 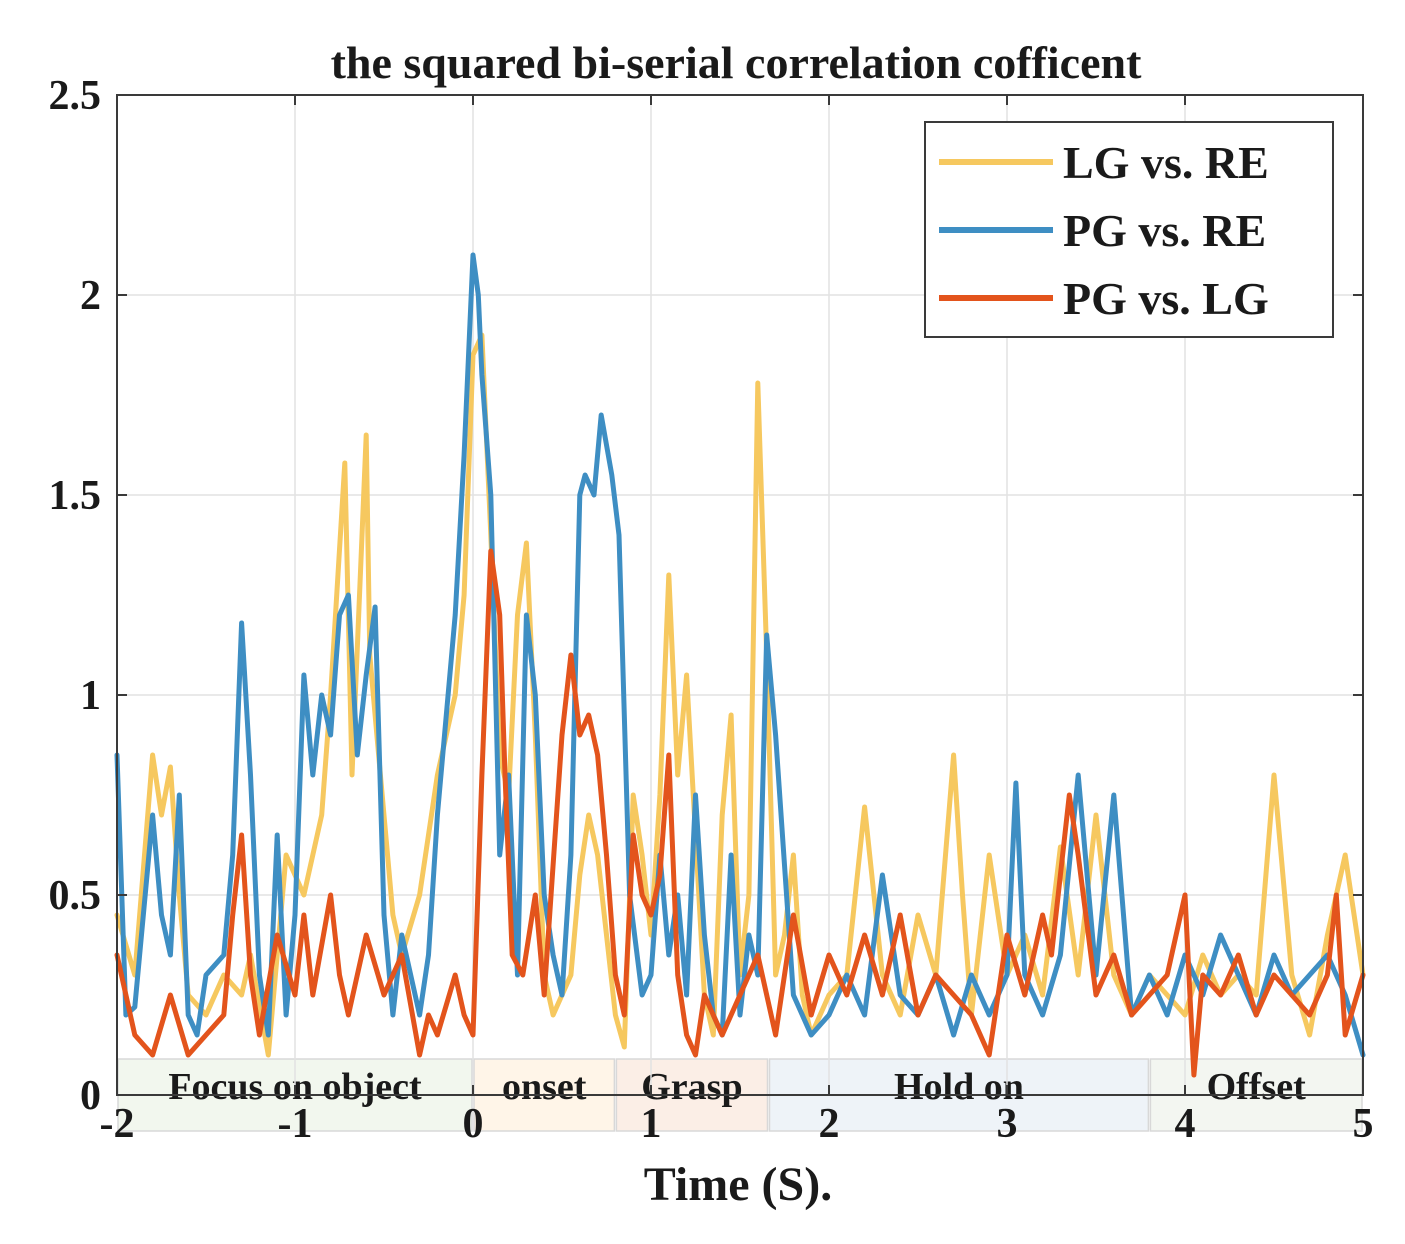 What do you see at coordinates (1363, 1124) in the screenshot?
I see `x-tick-label: 5` at bounding box center [1363, 1124].